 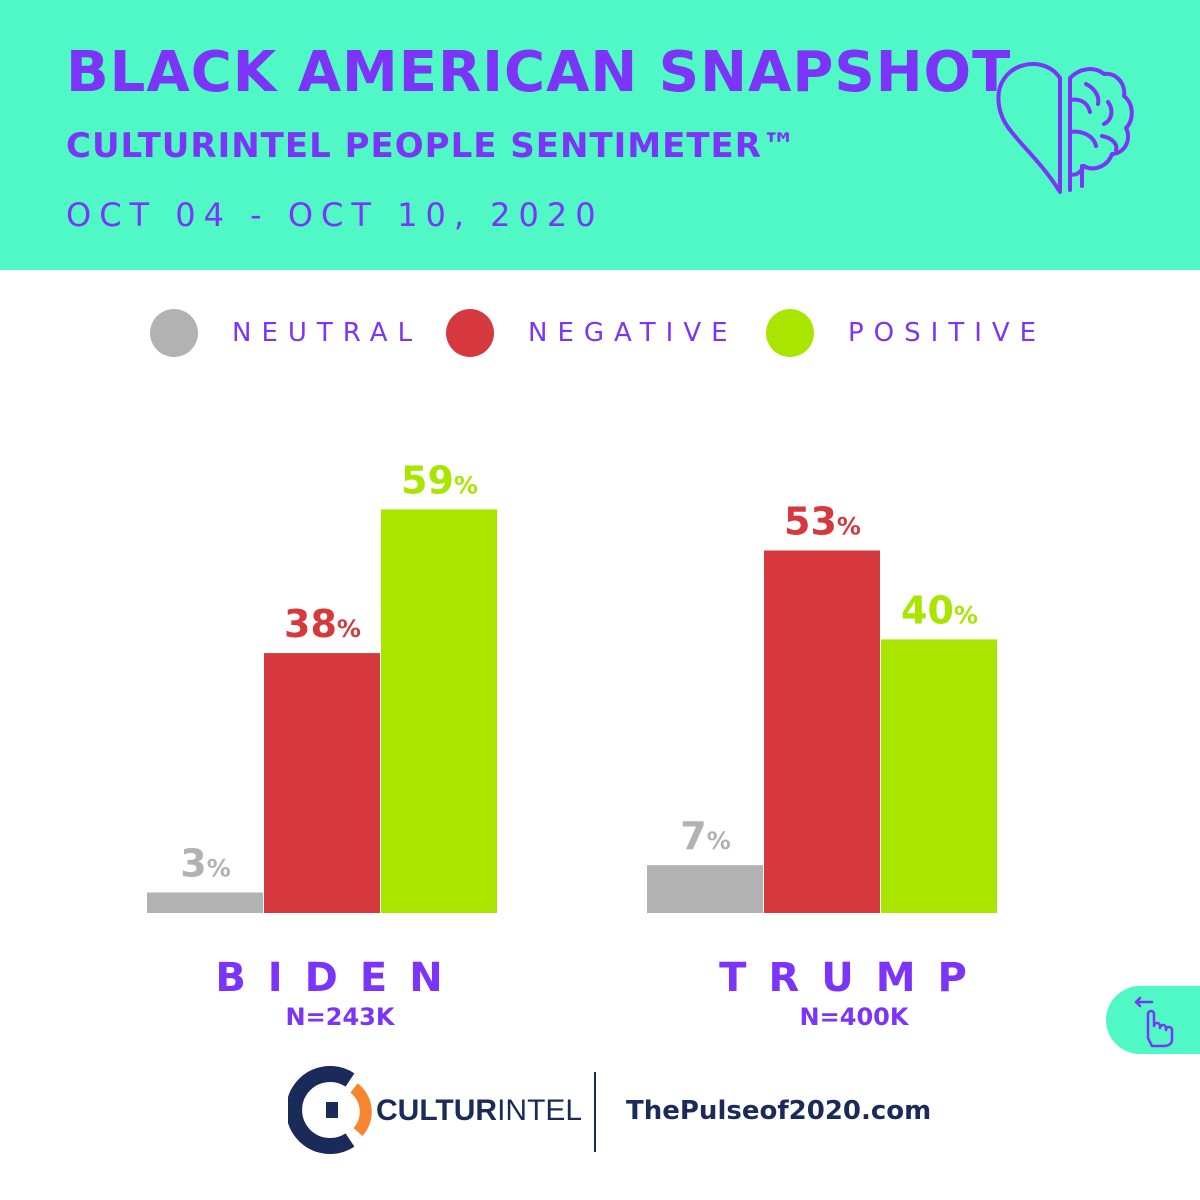 I want to click on category-label: TRUMP, so click(x=854, y=978).